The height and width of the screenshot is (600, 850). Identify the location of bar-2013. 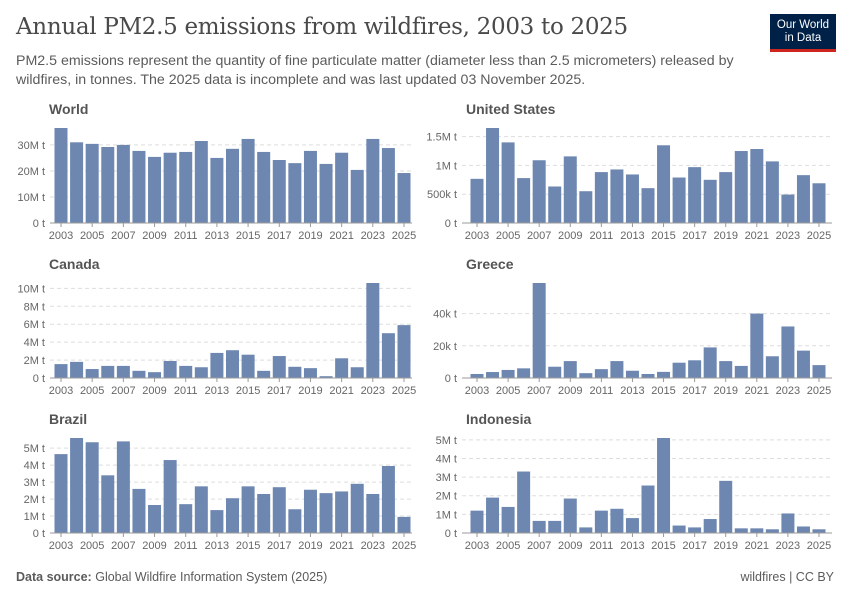
(217, 521).